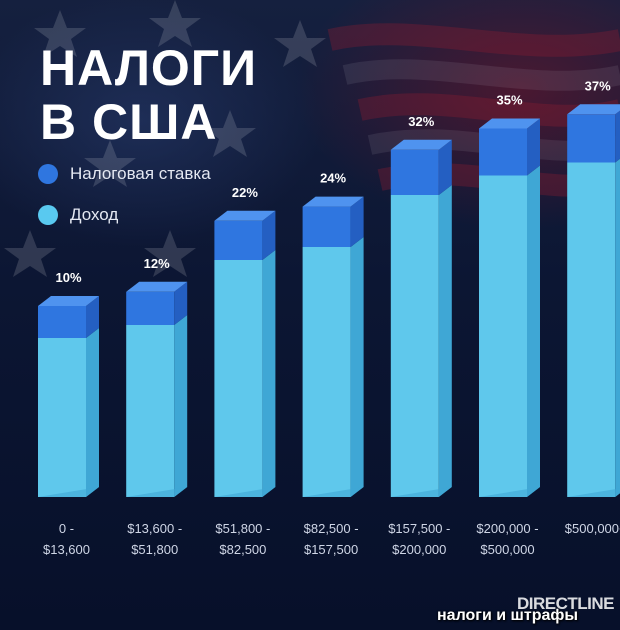  Describe the element at coordinates (508, 615) in the screenshot. I see `watermark-text: налоги и штрафы` at that location.